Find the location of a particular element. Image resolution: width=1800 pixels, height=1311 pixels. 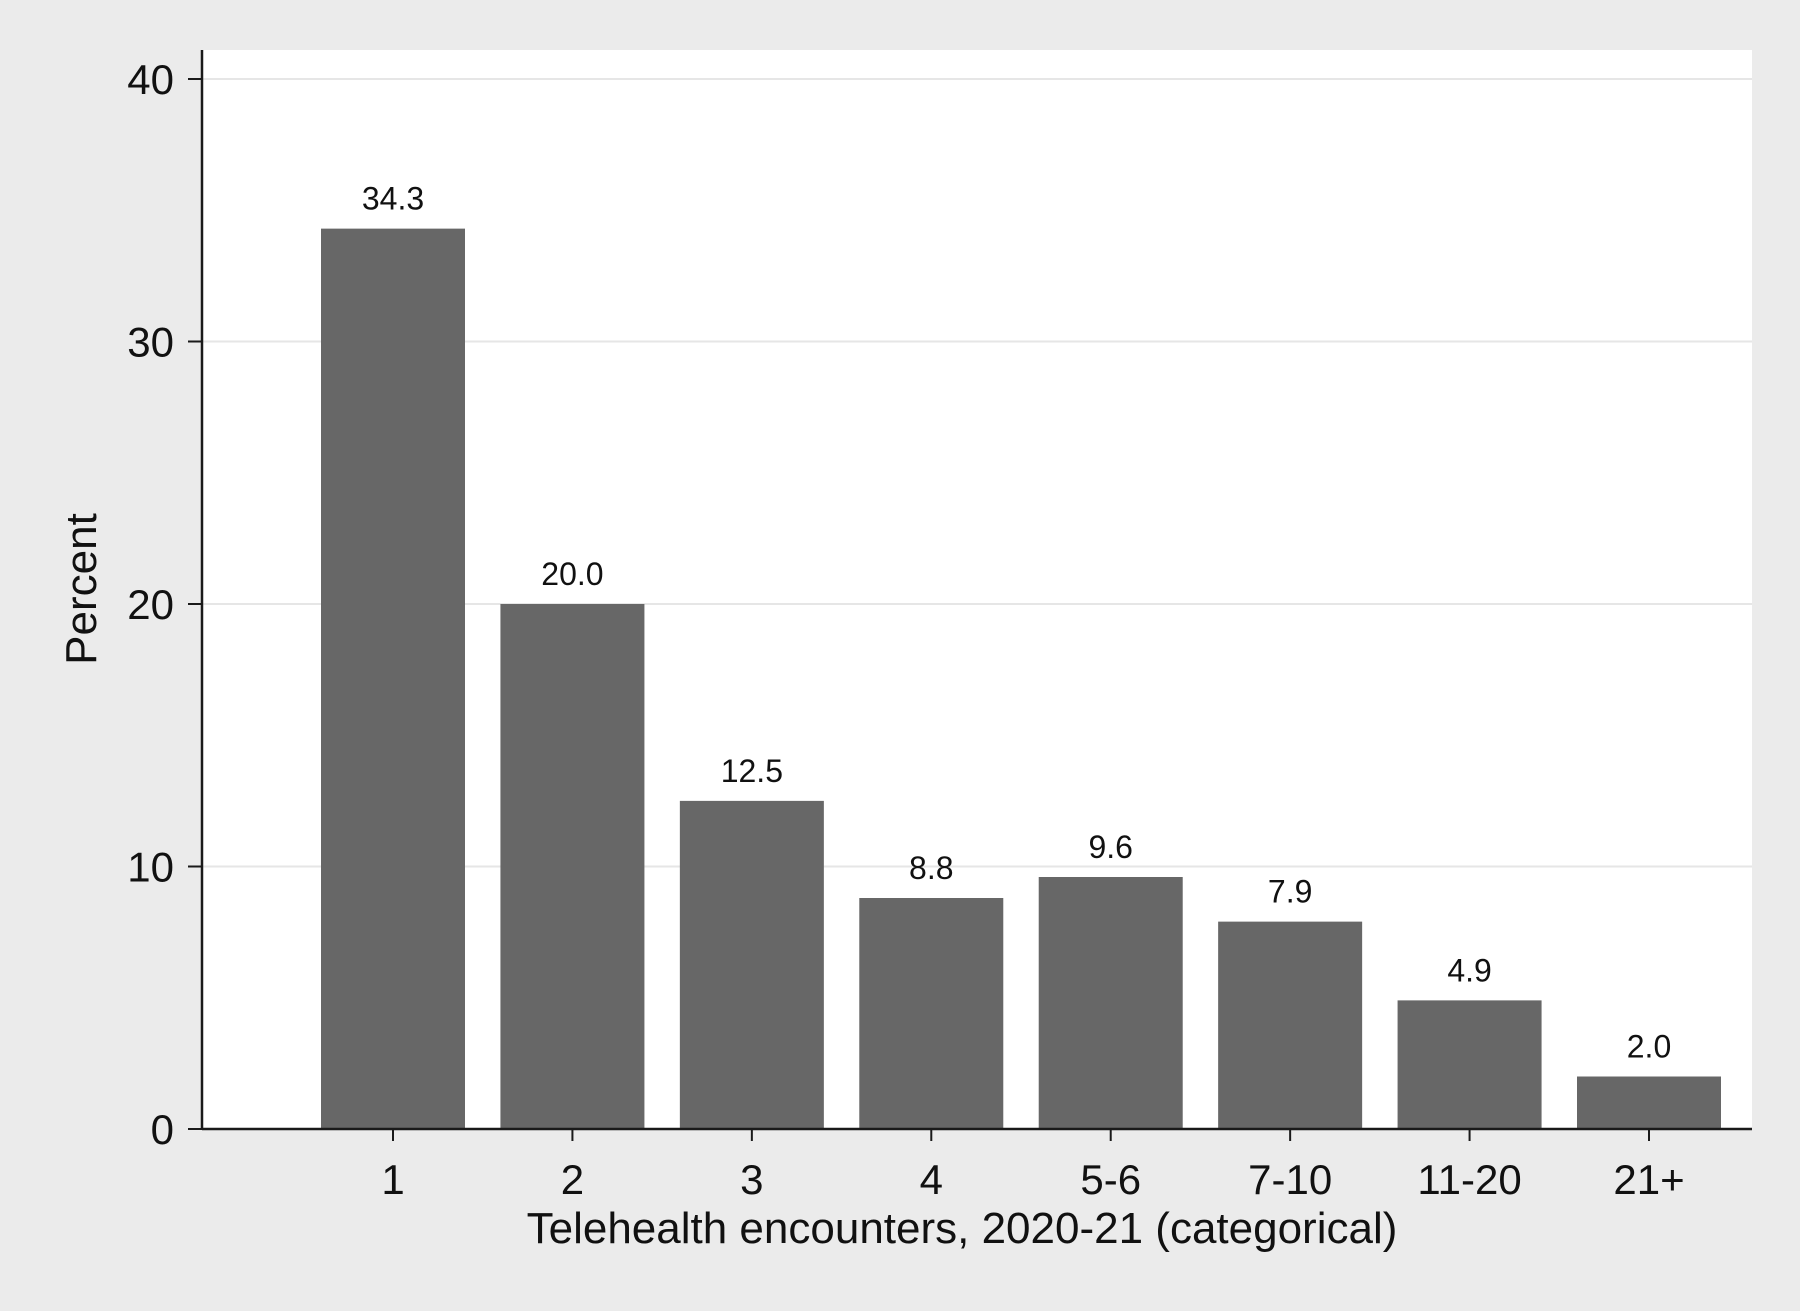

data-label-21+: 2.0 is located at coordinates (1649, 1047).